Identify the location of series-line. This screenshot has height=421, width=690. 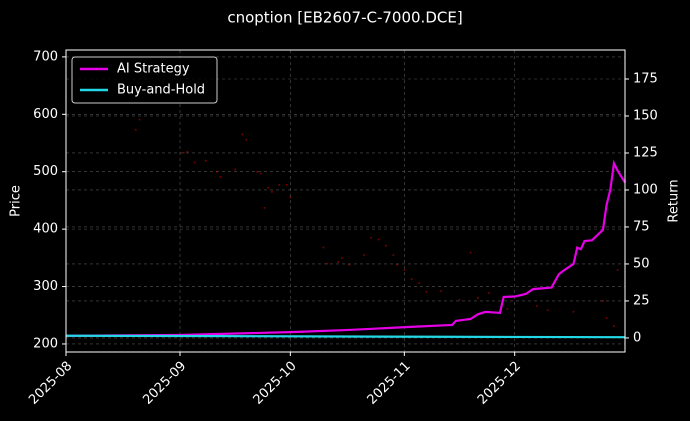
(345, 336).